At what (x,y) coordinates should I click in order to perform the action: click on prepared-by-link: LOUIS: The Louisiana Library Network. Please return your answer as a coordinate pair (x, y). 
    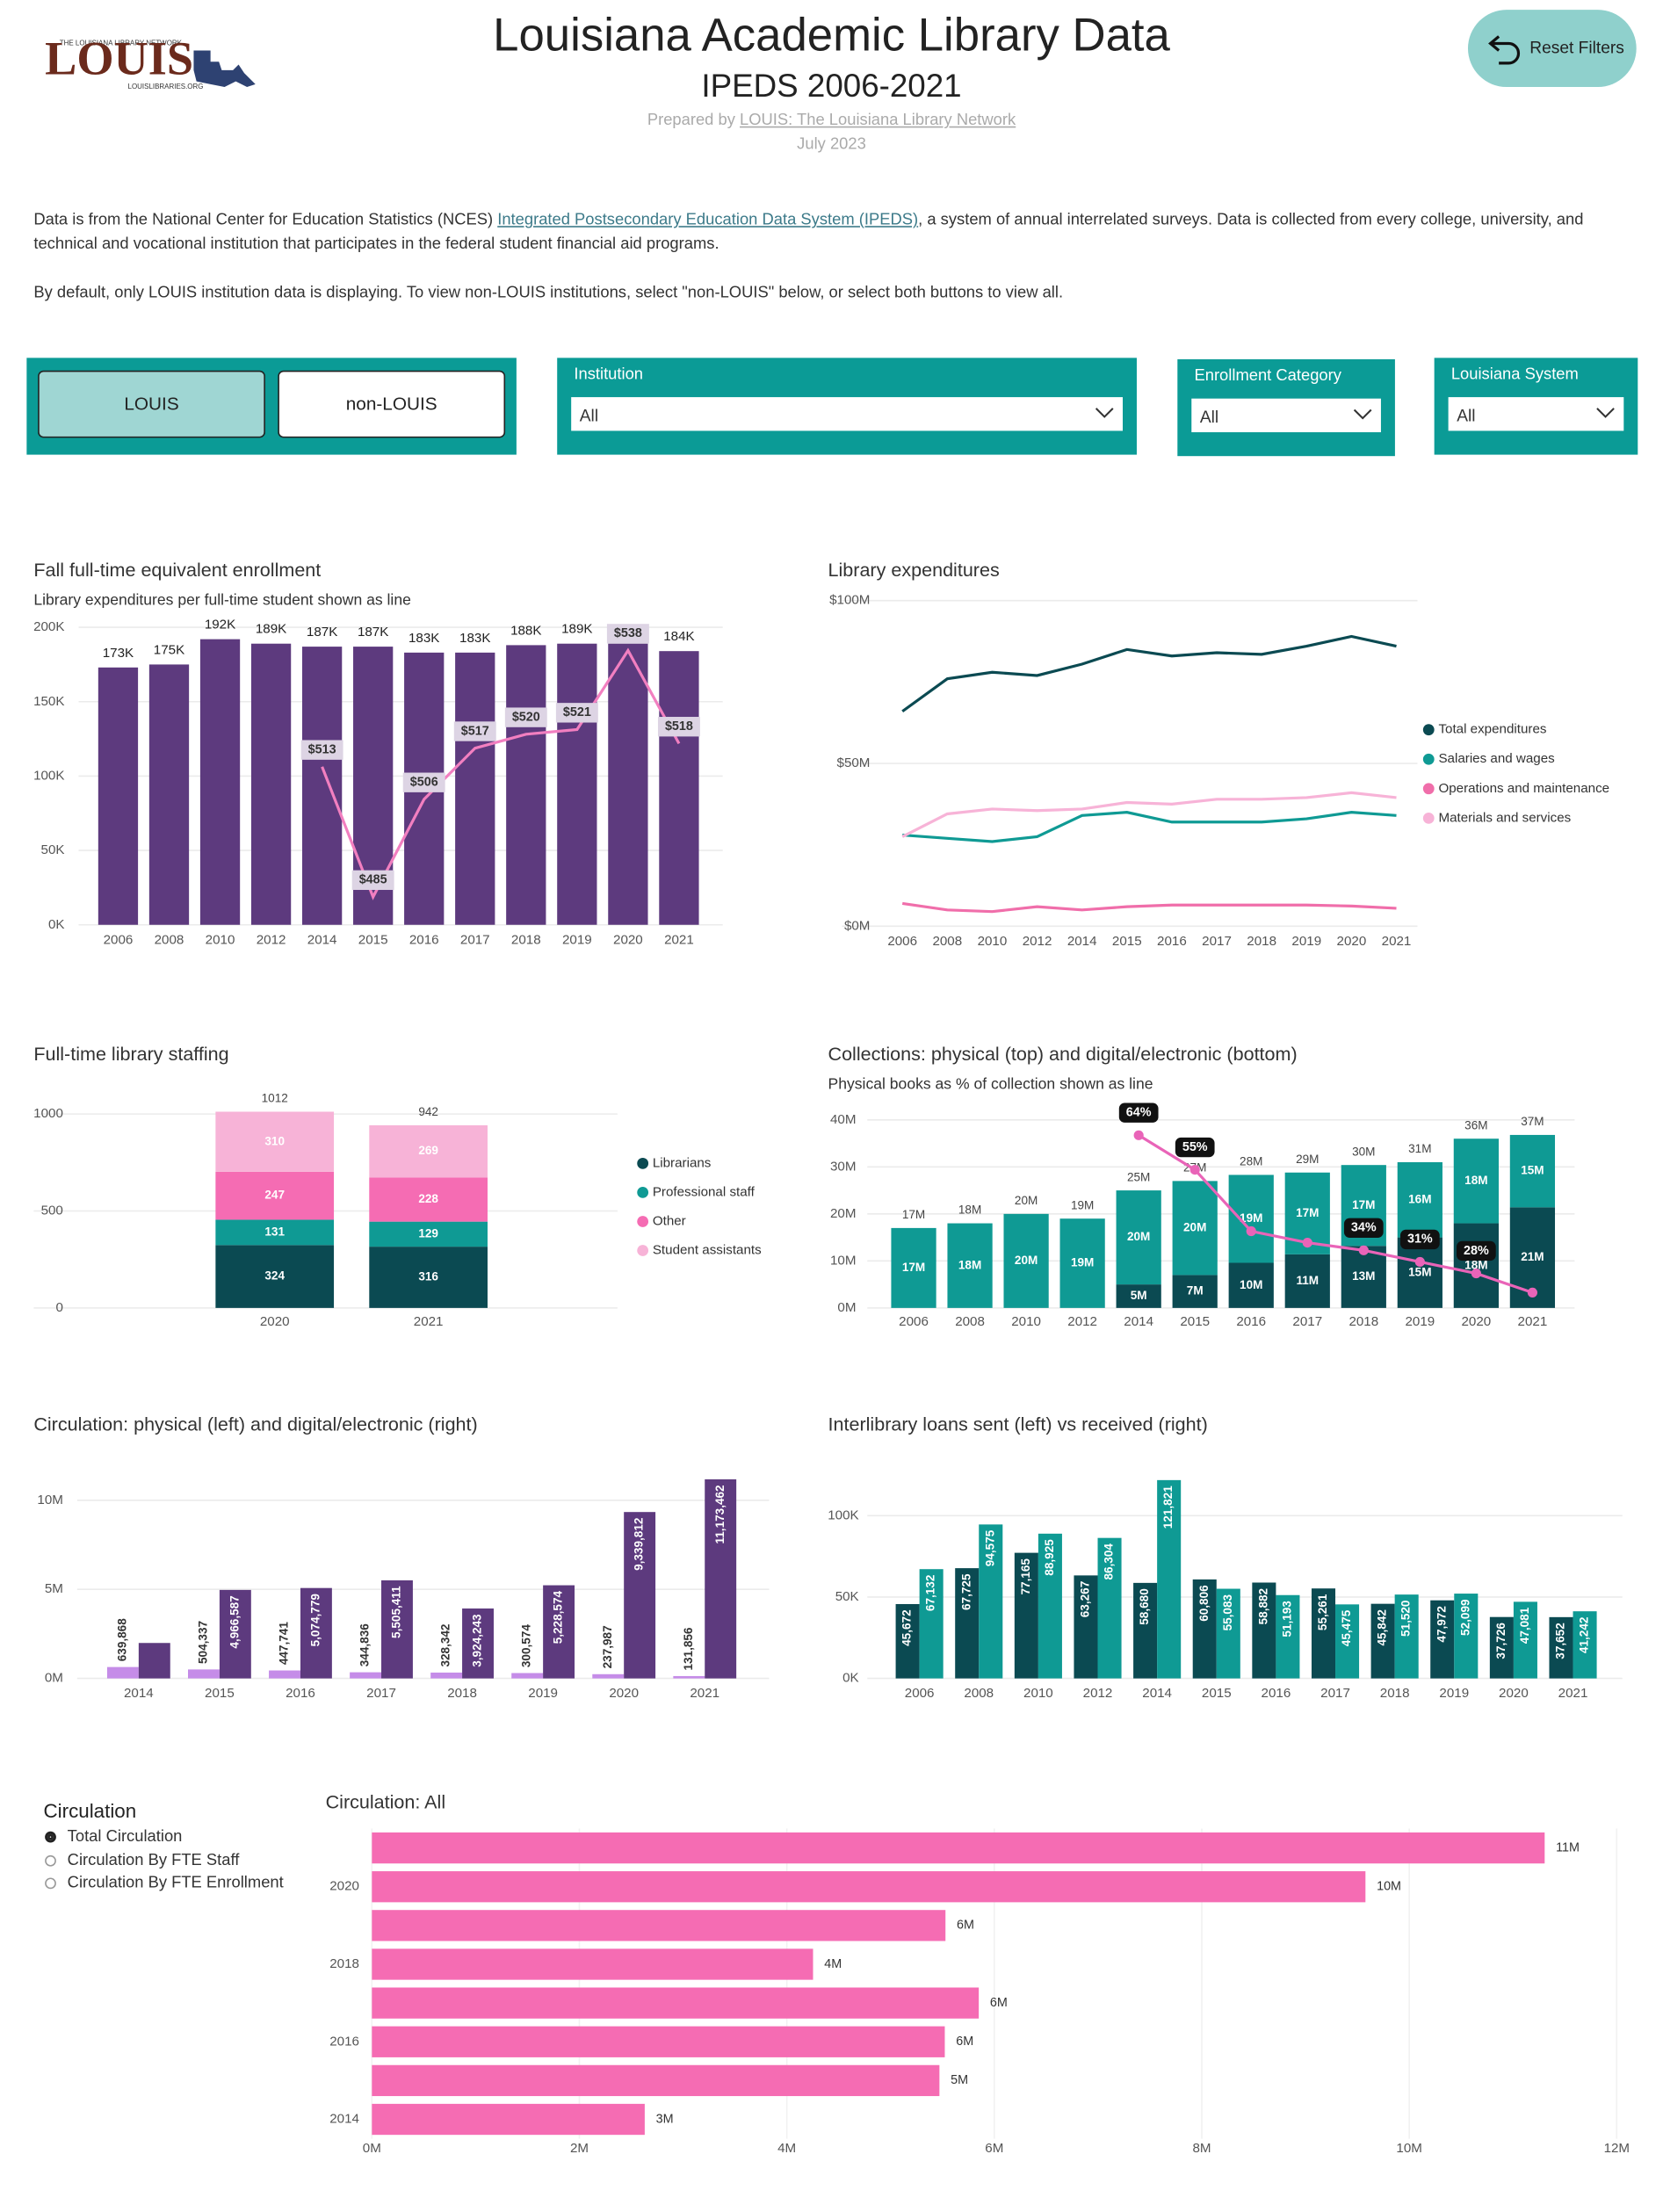
    Looking at the image, I should click on (878, 121).